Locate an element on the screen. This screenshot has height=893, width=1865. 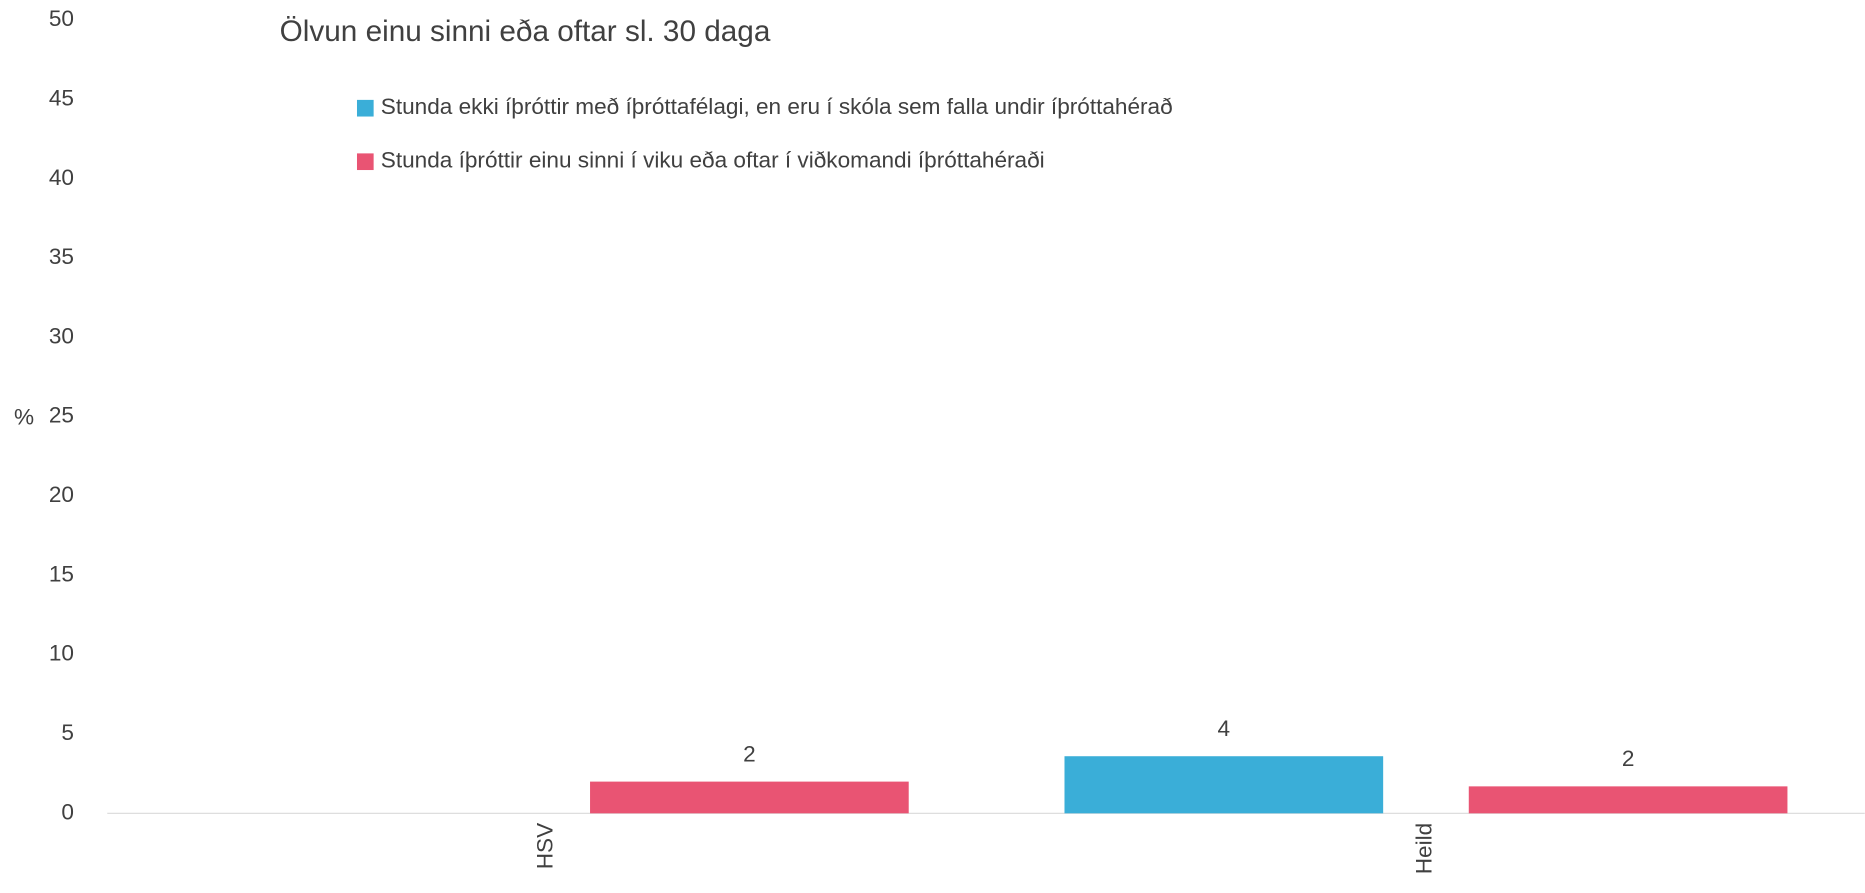
y-tick-label: 35 is located at coordinates (61, 256).